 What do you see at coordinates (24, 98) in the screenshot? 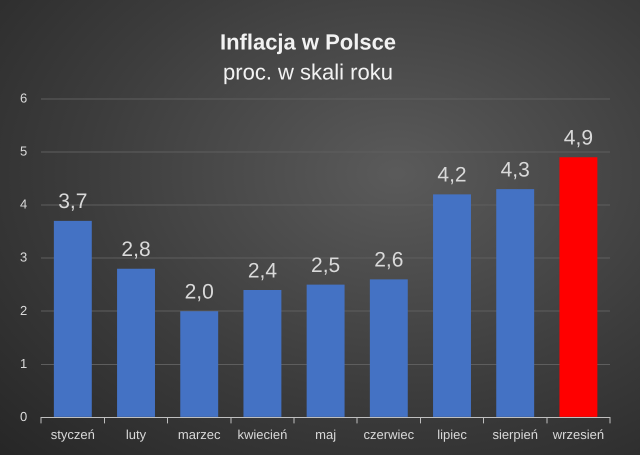
I see `y-tick-label: 6` at bounding box center [24, 98].